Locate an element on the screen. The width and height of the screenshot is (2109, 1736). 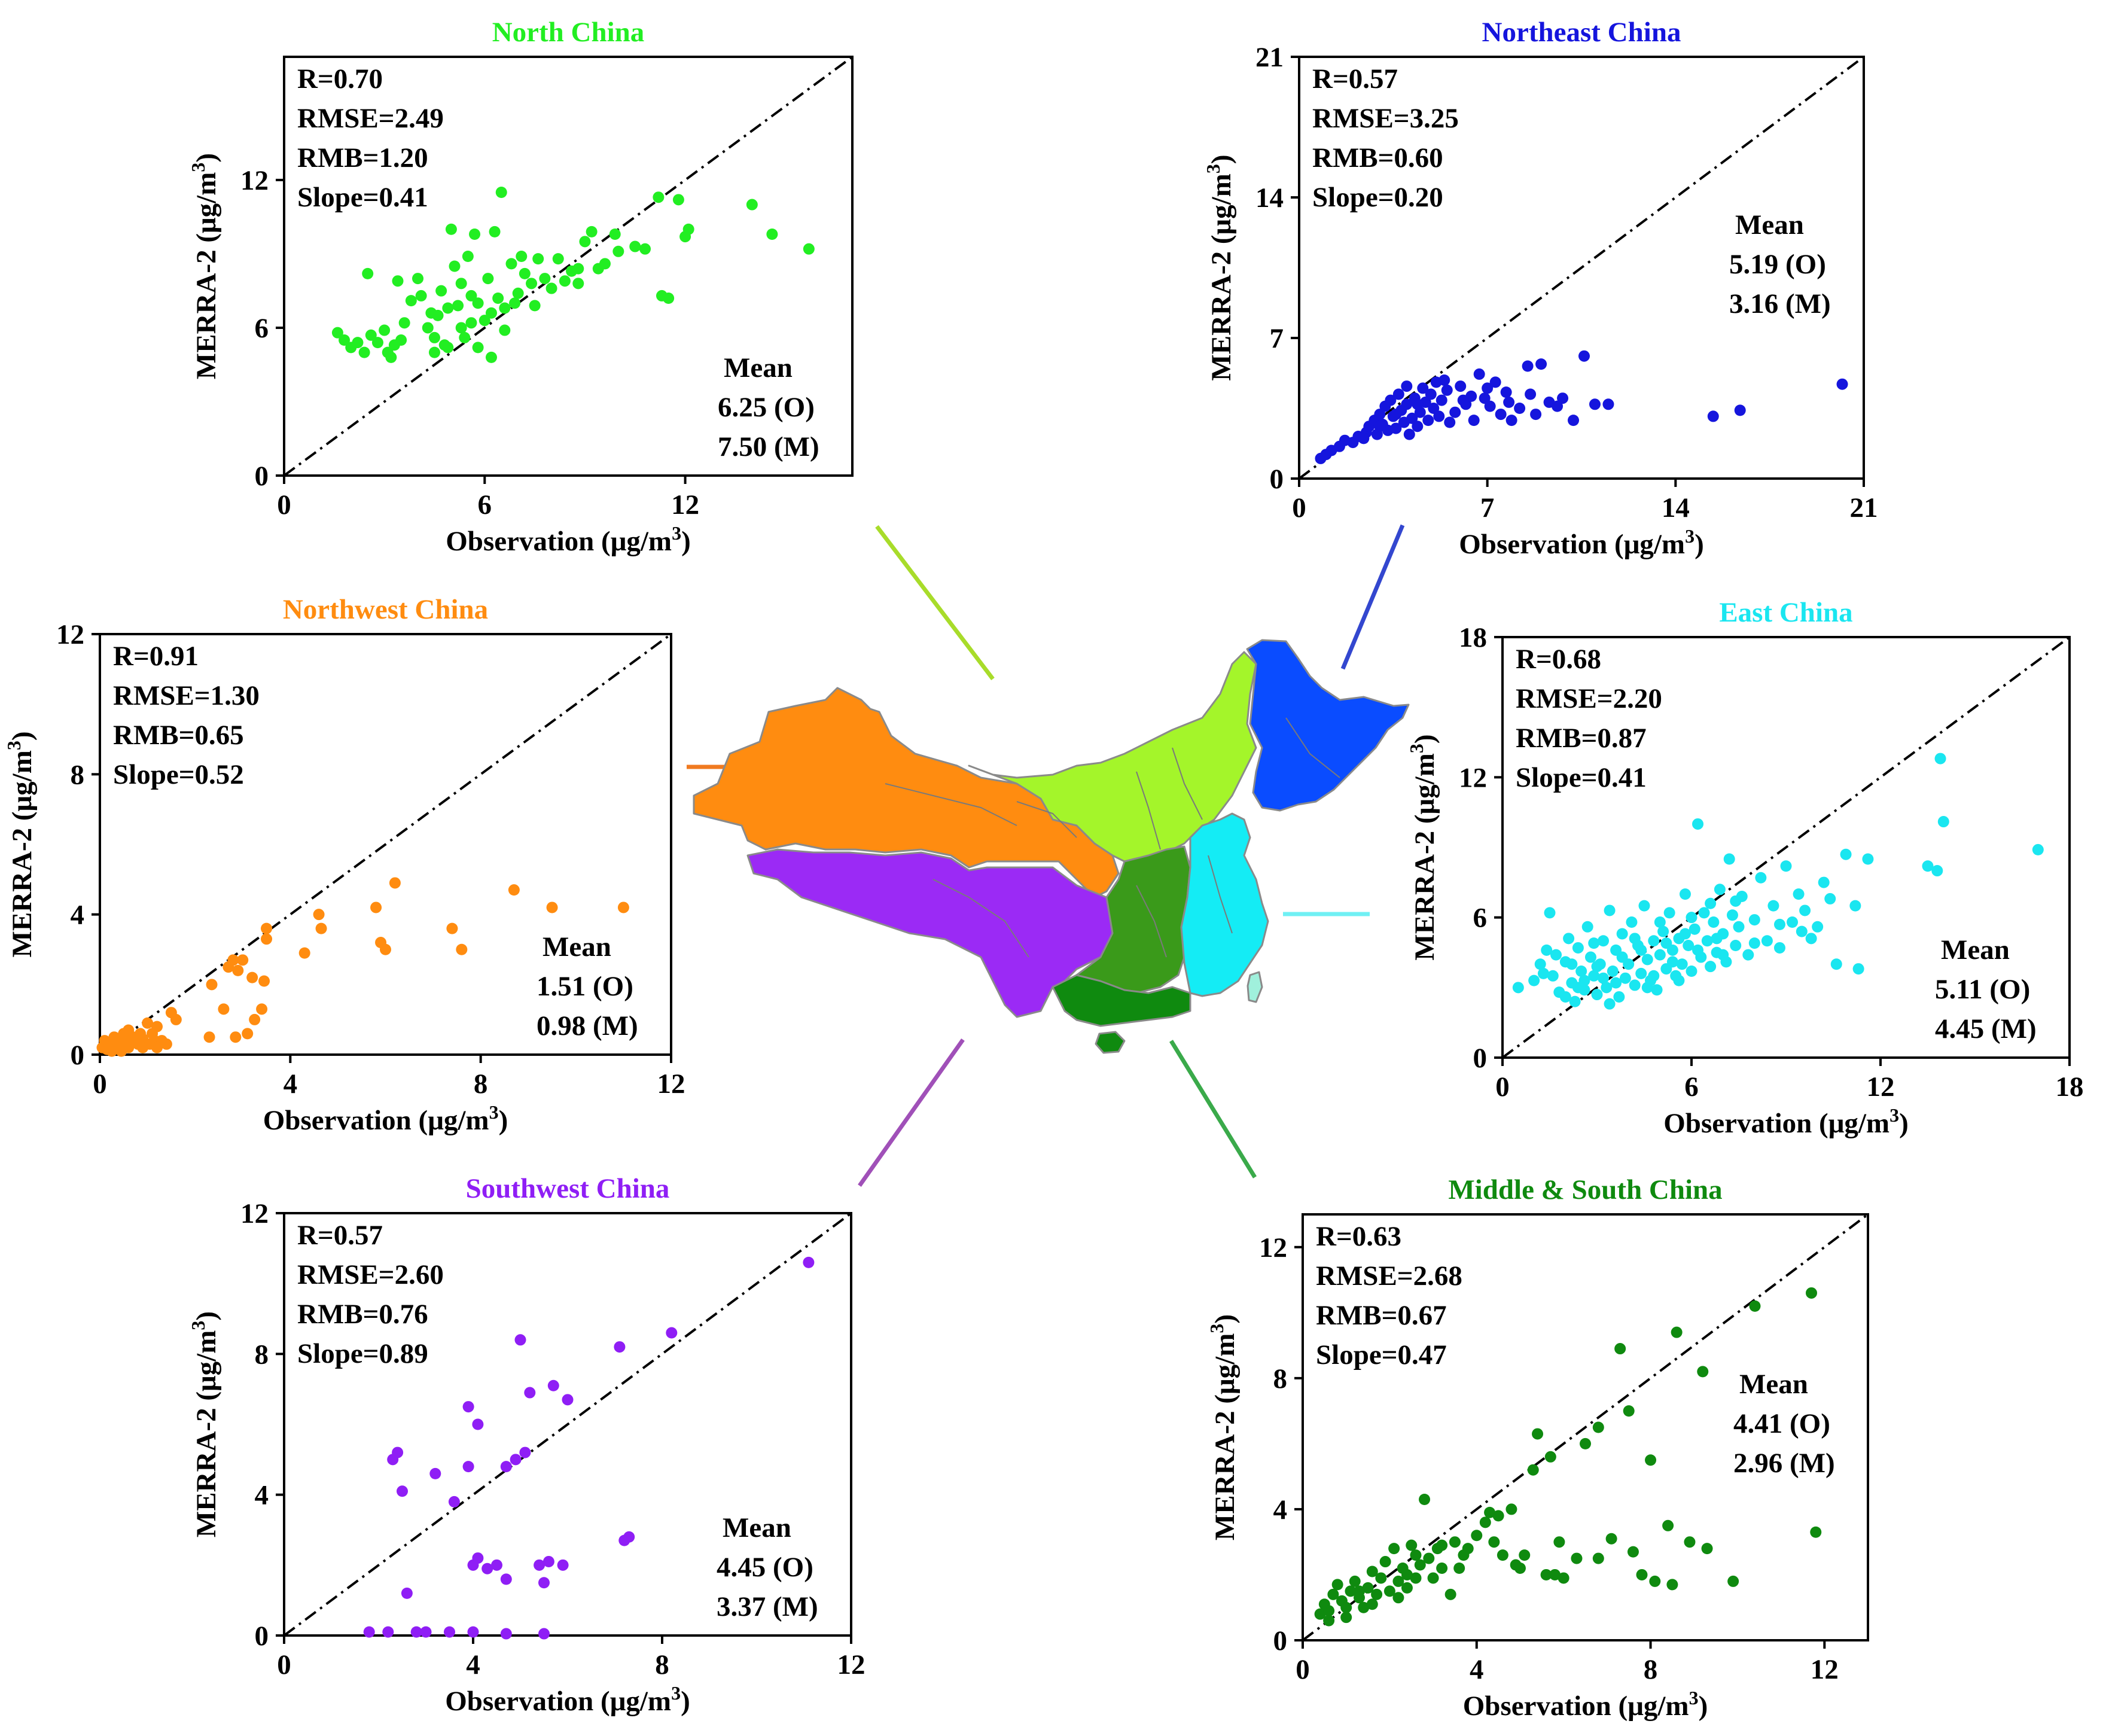
panel-title: Northwest China is located at coordinates (385, 609).